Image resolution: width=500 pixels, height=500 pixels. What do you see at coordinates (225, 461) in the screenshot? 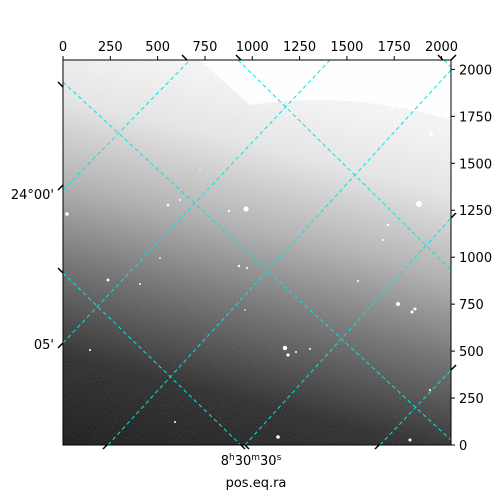
I see `ra-hours: 8` at bounding box center [225, 461].